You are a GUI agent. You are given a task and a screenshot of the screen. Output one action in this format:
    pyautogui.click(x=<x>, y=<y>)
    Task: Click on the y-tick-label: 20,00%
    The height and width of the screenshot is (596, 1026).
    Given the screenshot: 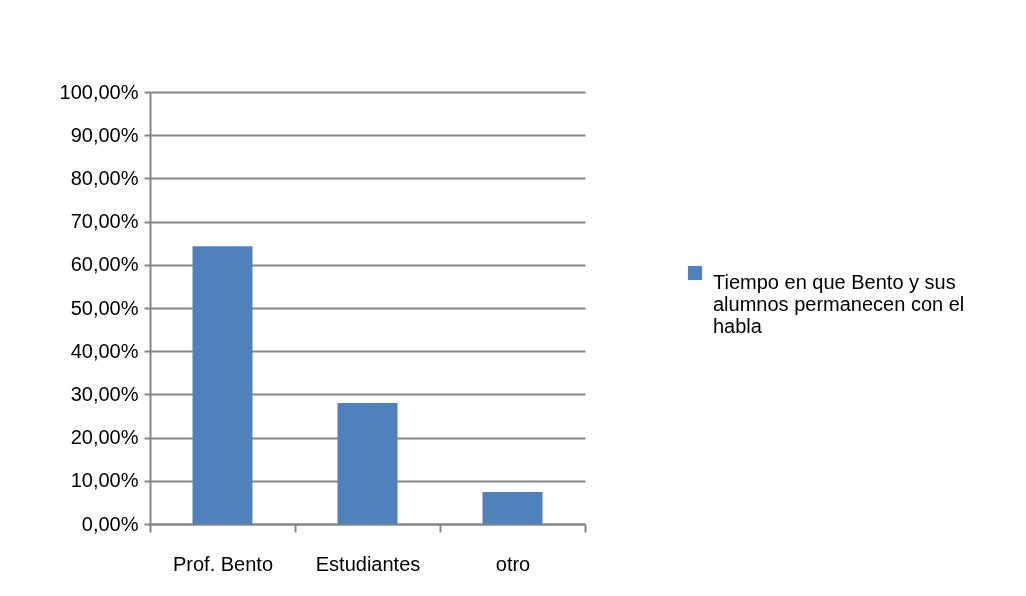 What is the action you would take?
    pyautogui.click(x=104, y=437)
    